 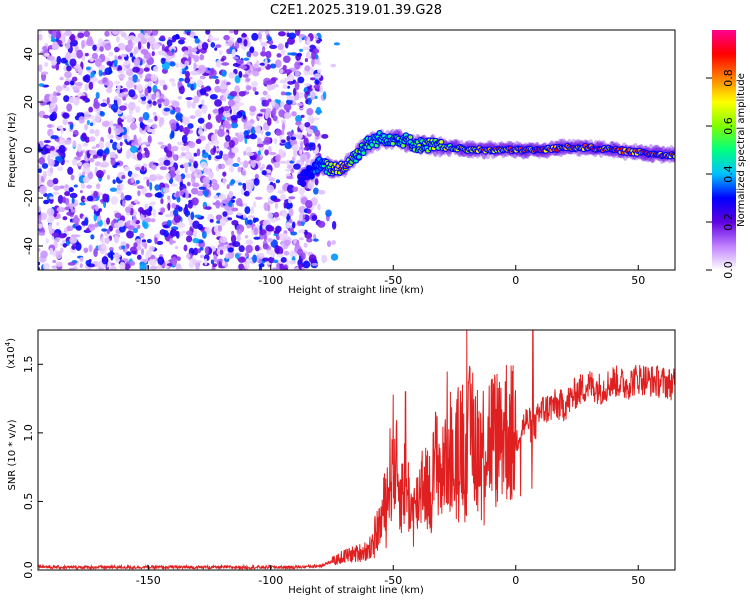 What do you see at coordinates (28, 502) in the screenshot?
I see `y-tick-label: 0.5` at bounding box center [28, 502].